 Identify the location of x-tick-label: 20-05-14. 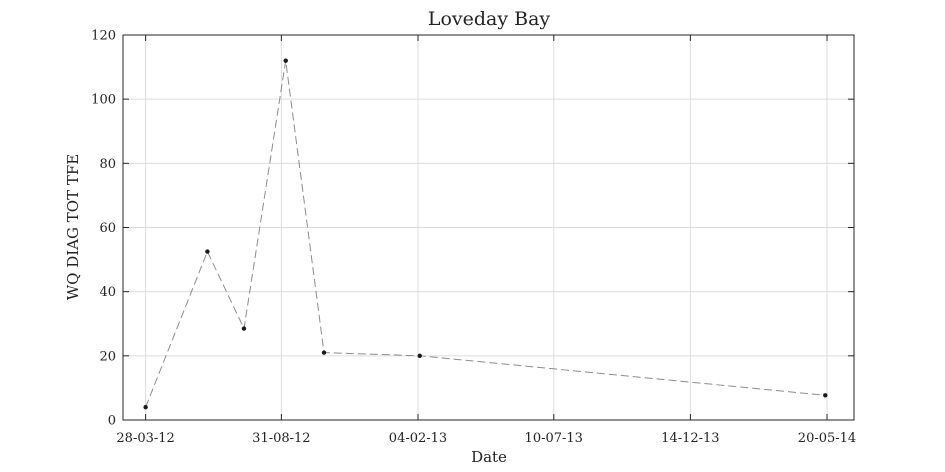
(827, 438).